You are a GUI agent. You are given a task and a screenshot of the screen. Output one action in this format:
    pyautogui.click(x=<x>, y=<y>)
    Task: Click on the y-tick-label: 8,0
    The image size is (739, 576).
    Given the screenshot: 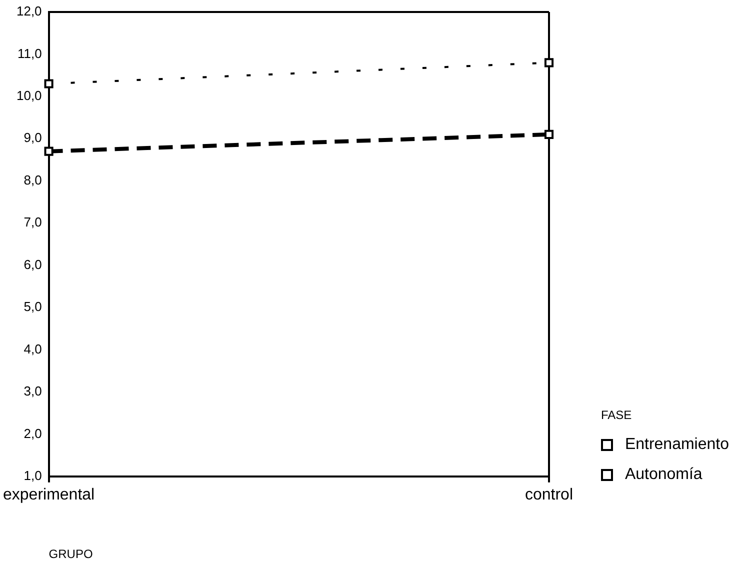 What is the action you would take?
    pyautogui.click(x=33, y=180)
    